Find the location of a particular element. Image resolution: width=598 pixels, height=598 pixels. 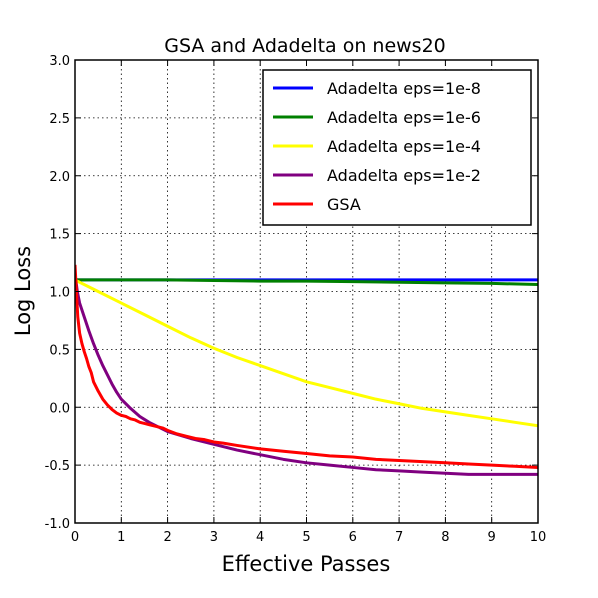

legend-label: Adadelta eps=1e-8 is located at coordinates (404, 88).